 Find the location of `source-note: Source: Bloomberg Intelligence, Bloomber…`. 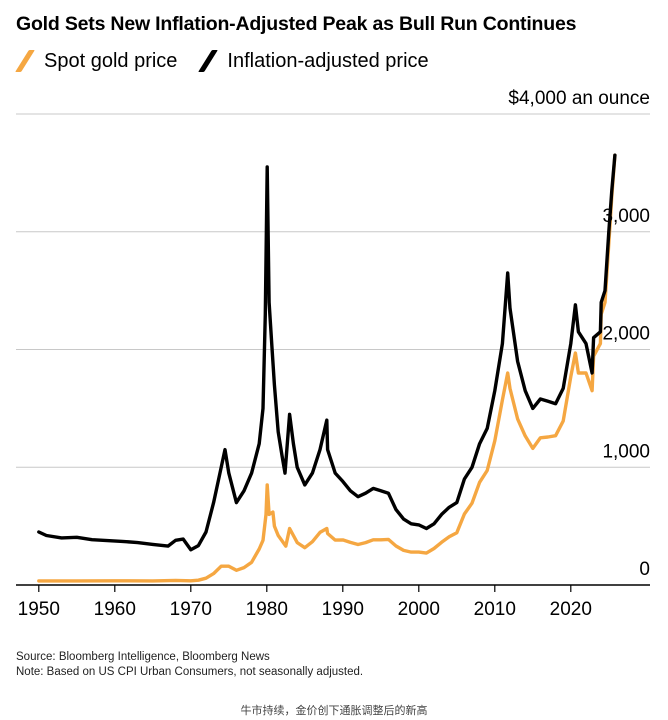

source-note: Source: Bloomberg Intelligence, Bloomber… is located at coordinates (143, 657).